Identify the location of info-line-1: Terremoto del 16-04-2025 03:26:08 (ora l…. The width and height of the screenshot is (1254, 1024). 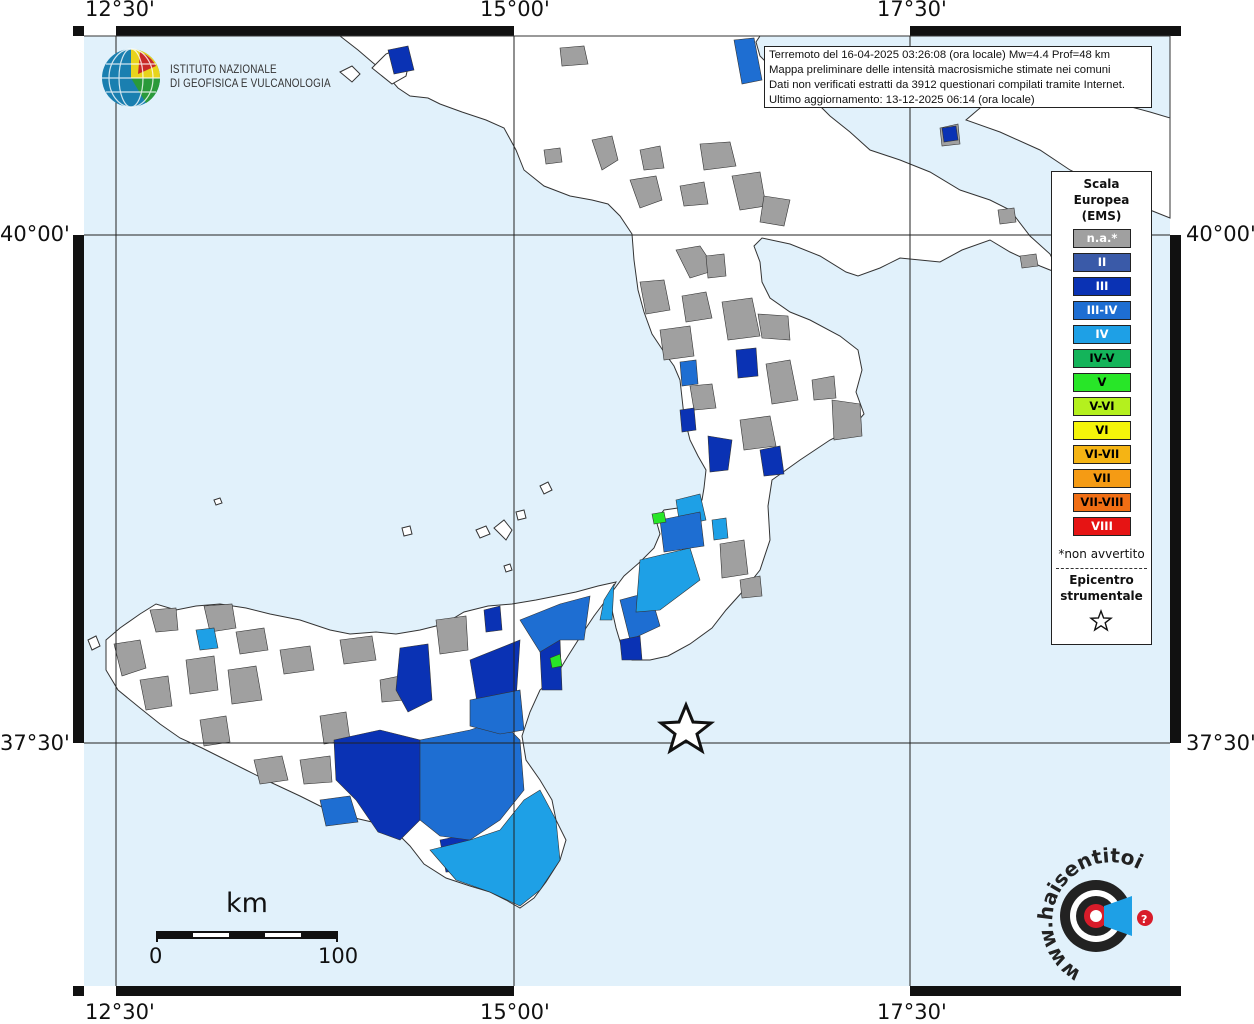
(939, 55).